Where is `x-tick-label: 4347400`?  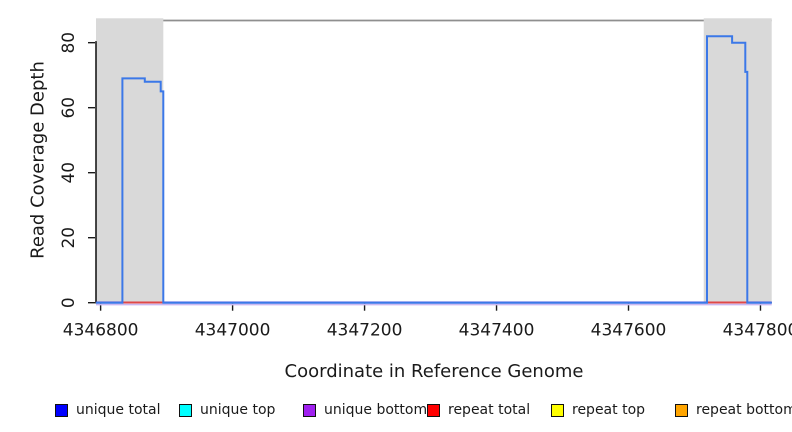 x-tick-label: 4347400 is located at coordinates (497, 331).